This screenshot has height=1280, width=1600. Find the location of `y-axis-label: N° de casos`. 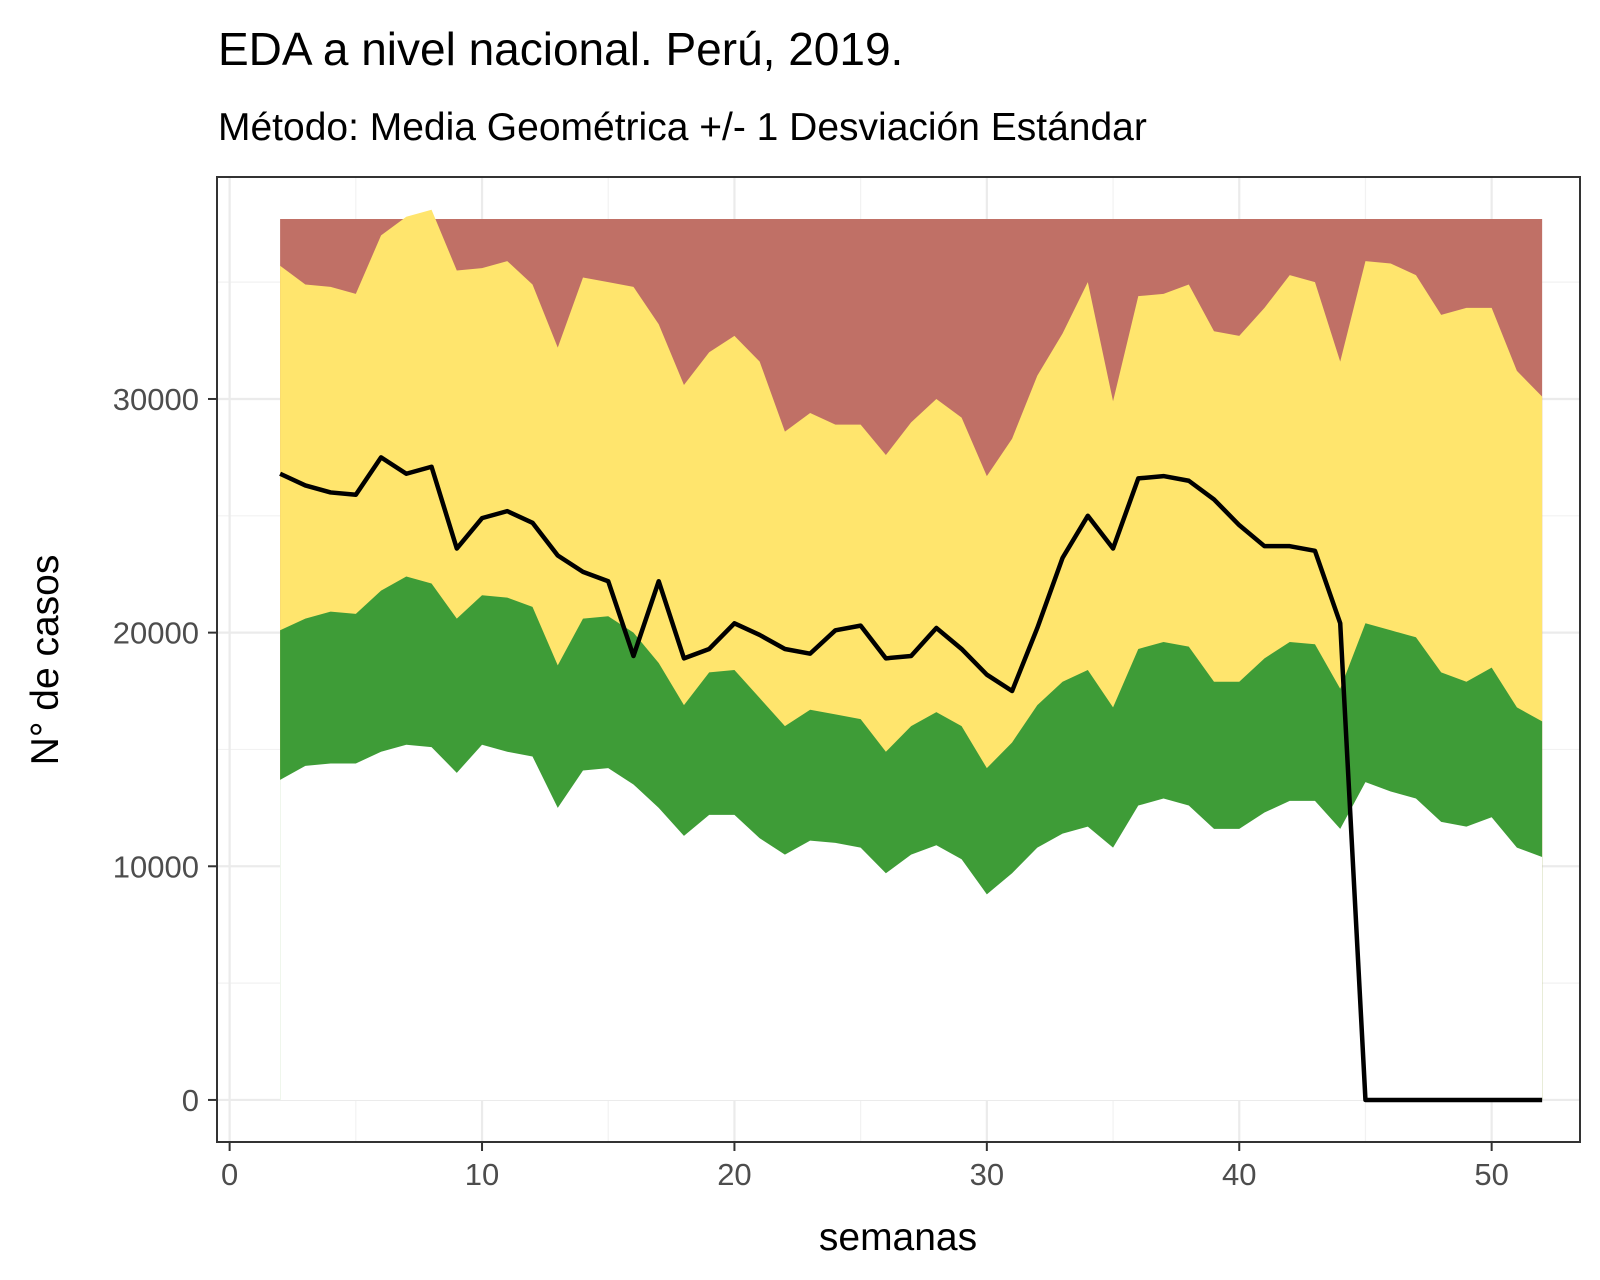

y-axis-label: N° de casos is located at coordinates (45, 660).